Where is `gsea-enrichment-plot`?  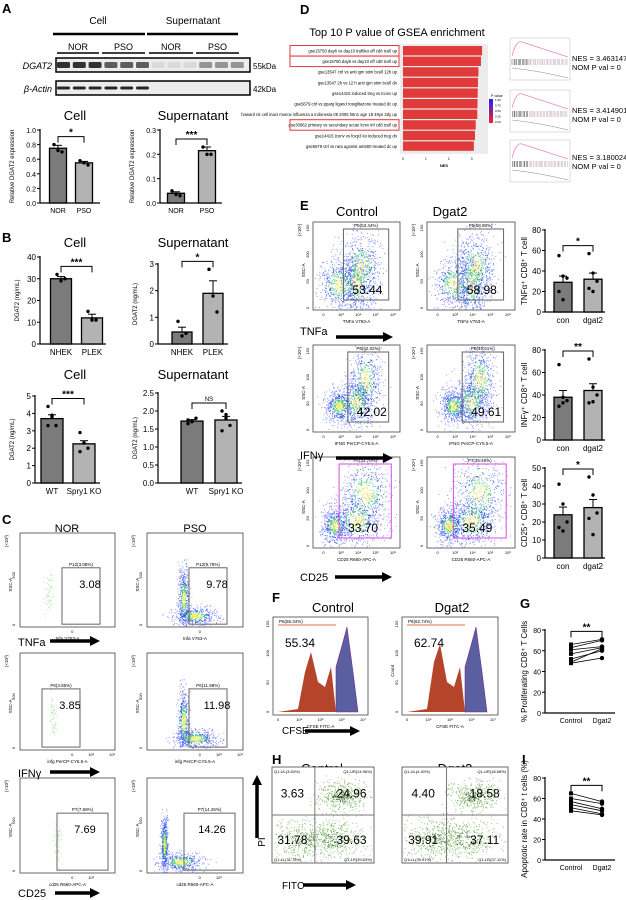
gsea-enrichment-plot is located at coordinates (540, 161).